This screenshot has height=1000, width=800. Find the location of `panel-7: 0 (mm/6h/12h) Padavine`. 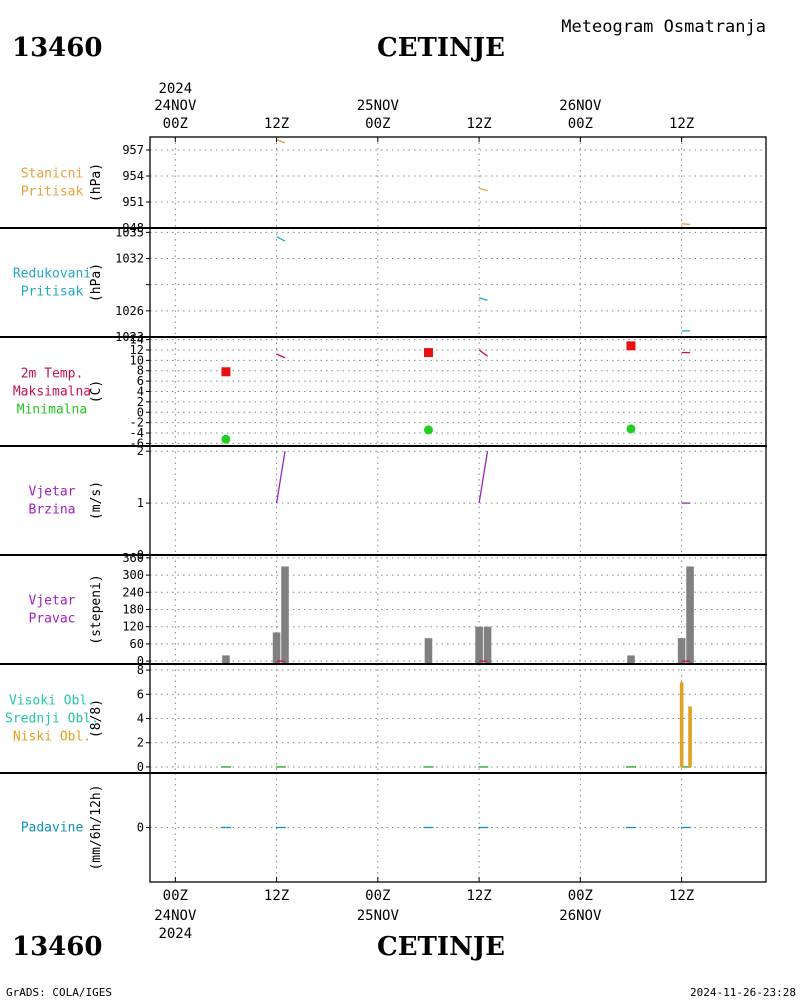

panel-7: 0 (mm/6h/12h) Padavine is located at coordinates (394, 827).